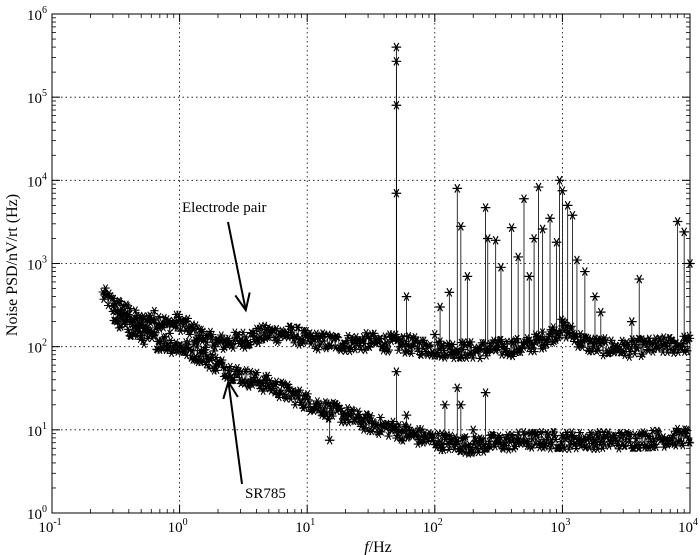 This screenshot has height=555, width=700. Describe the element at coordinates (237, 266) in the screenshot. I see `annotation-arrow-electrode-pair-shaft` at that location.